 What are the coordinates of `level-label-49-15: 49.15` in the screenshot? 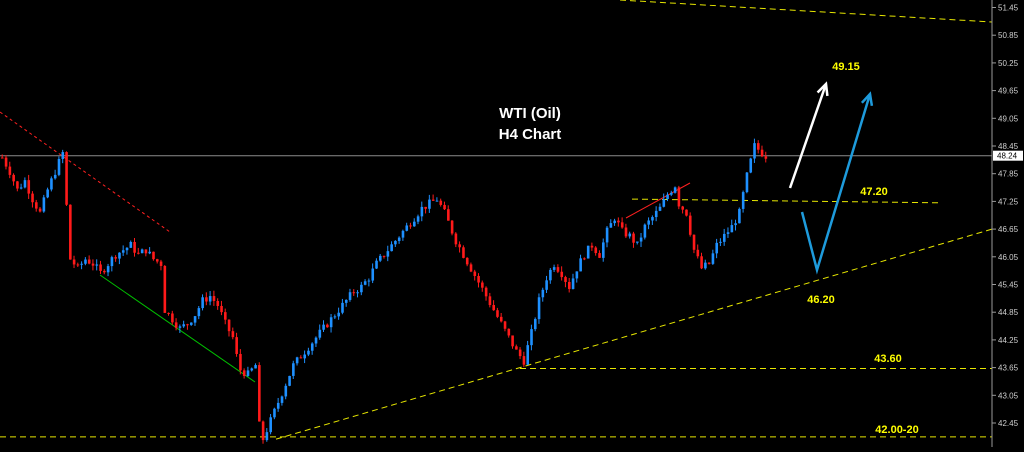 It's located at (846, 67).